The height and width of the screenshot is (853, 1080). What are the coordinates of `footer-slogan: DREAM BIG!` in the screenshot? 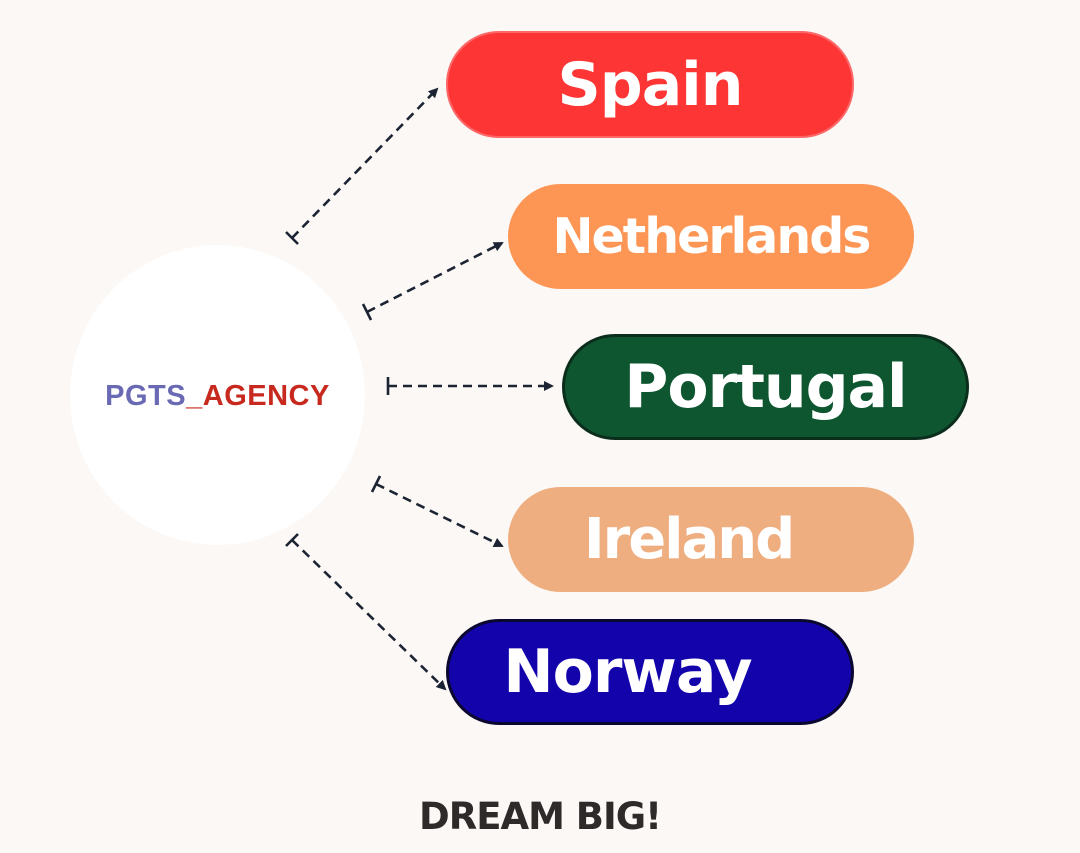 It's located at (540, 816).